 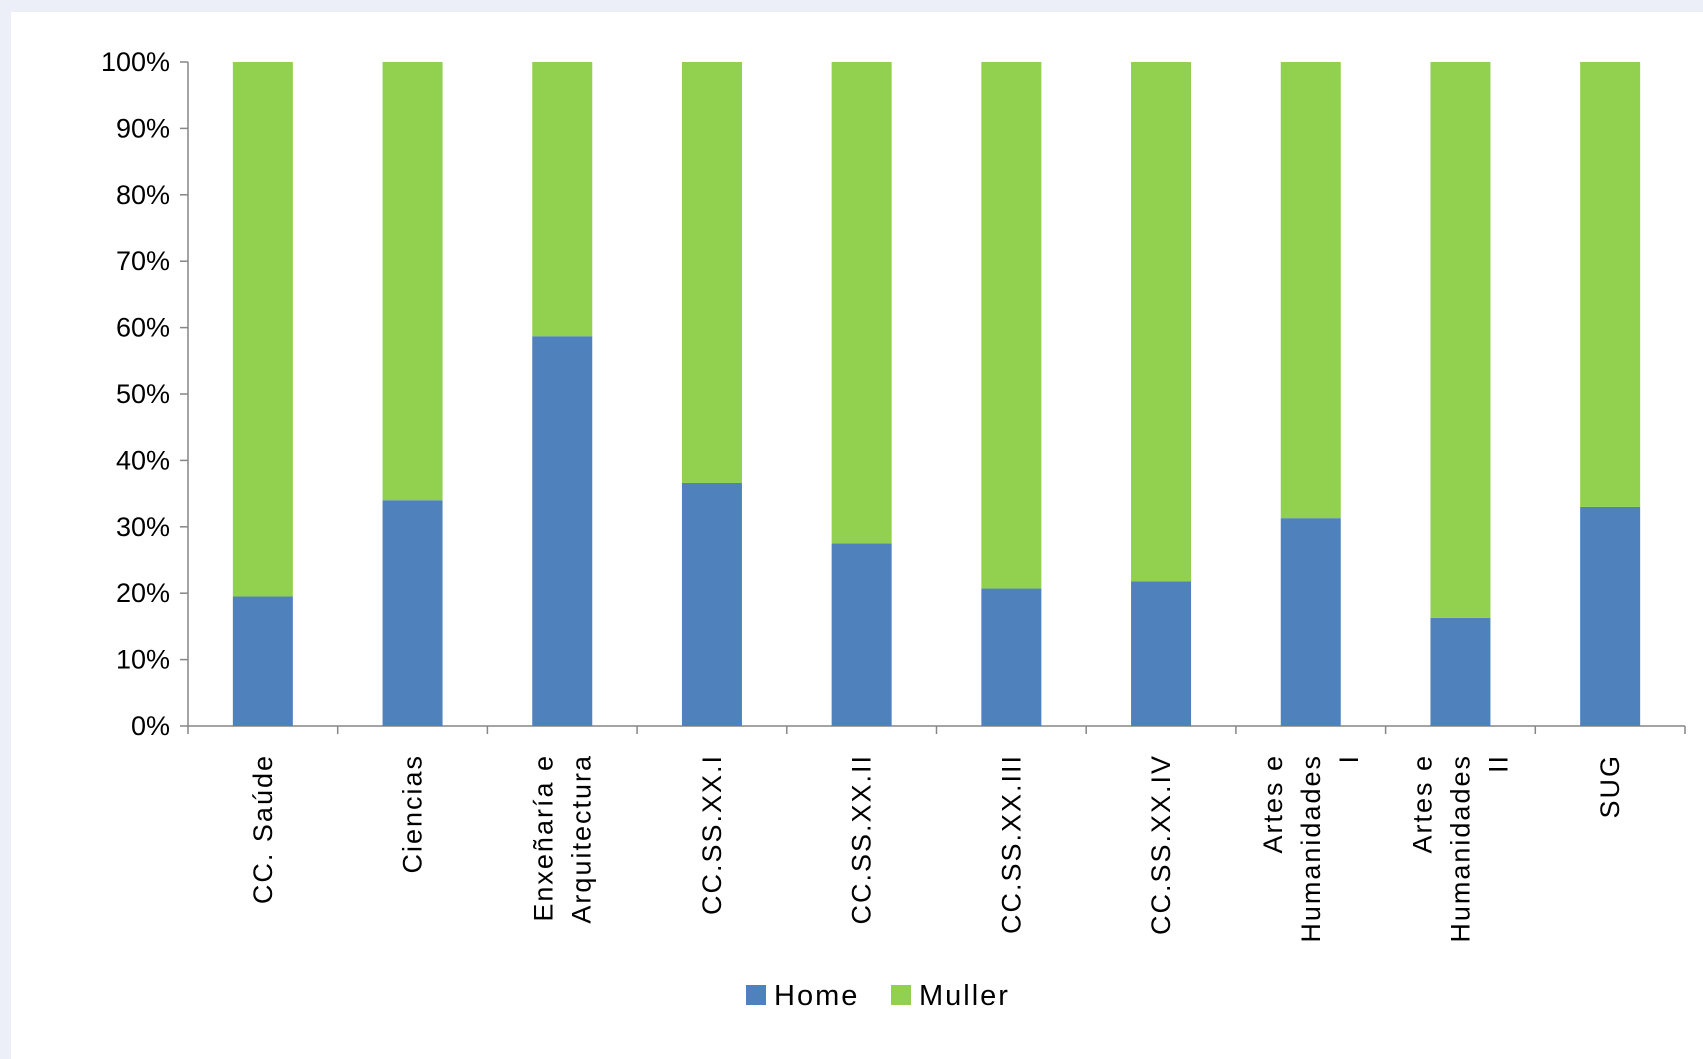 What do you see at coordinates (143, 328) in the screenshot?
I see `y-tick-label: 60%` at bounding box center [143, 328].